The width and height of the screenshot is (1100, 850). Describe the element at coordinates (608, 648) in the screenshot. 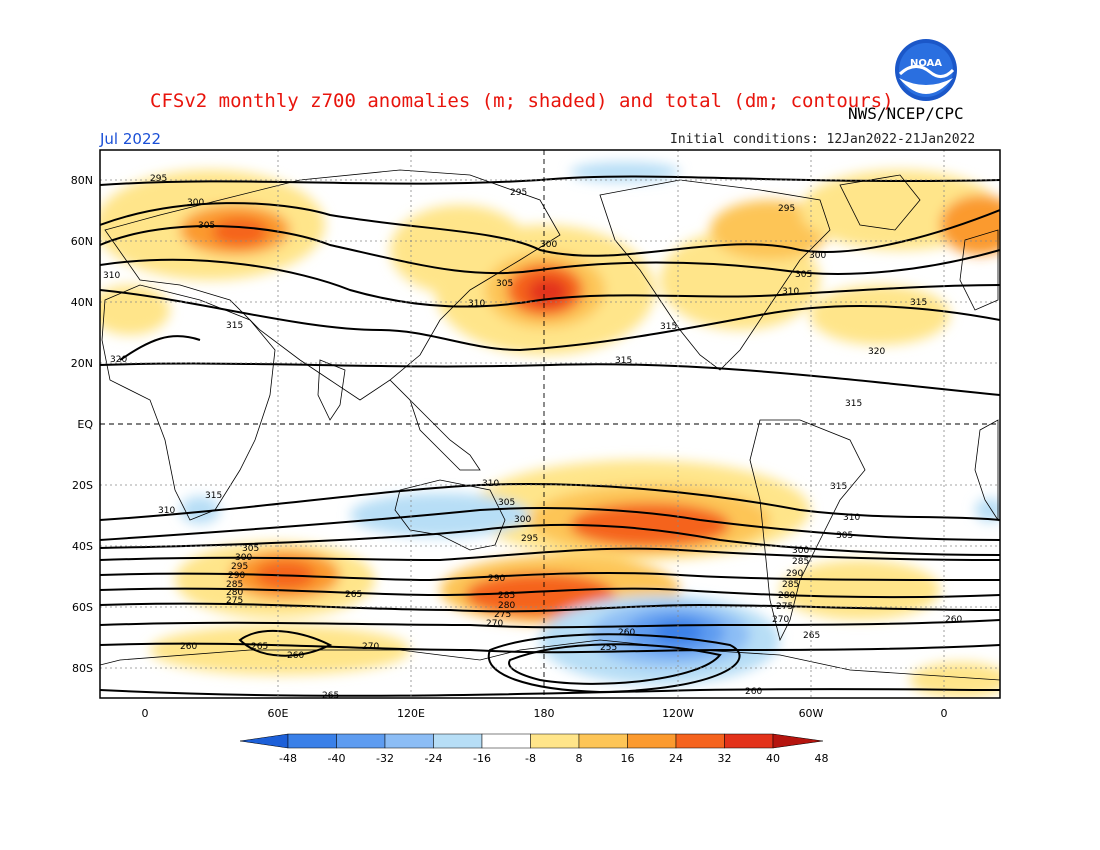

I see `contour-label: 255` at that location.